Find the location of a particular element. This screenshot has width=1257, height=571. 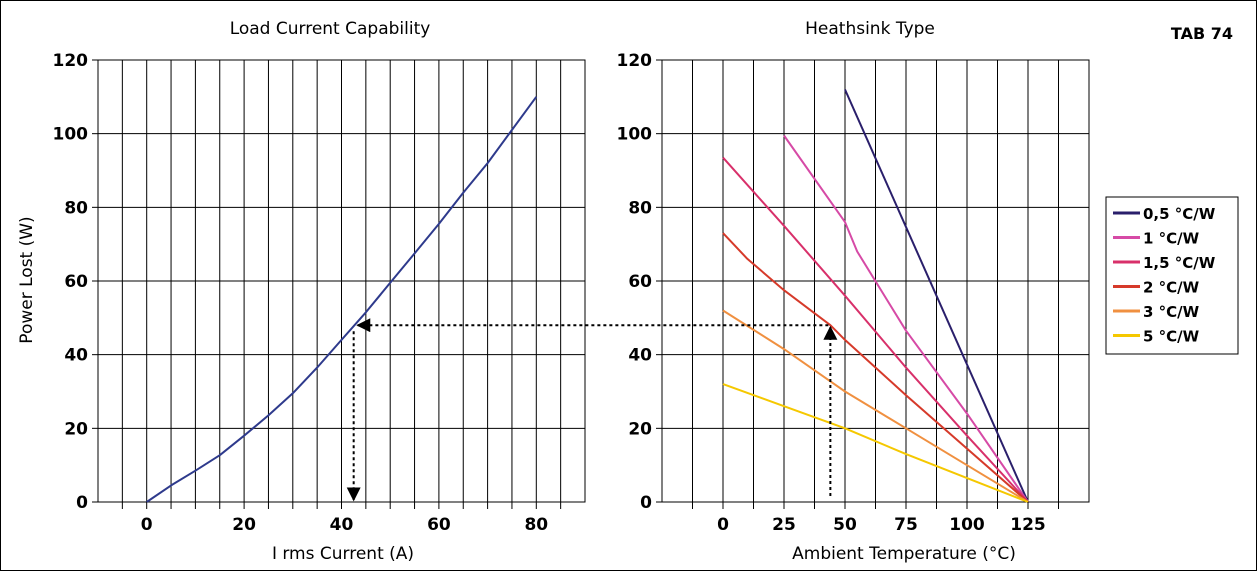

legend-label: 1,5 °C/W is located at coordinates (1179, 263).